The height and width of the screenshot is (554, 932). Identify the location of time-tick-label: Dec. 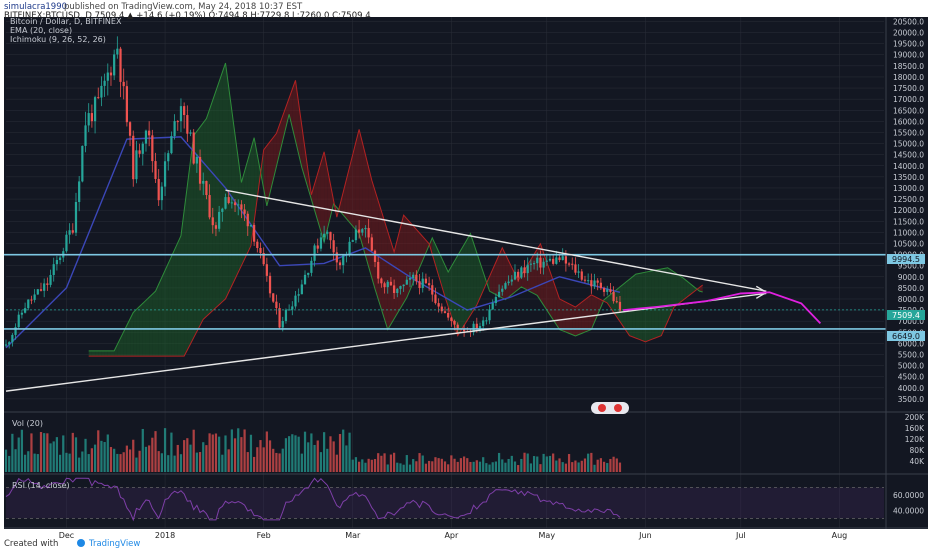
(66, 535).